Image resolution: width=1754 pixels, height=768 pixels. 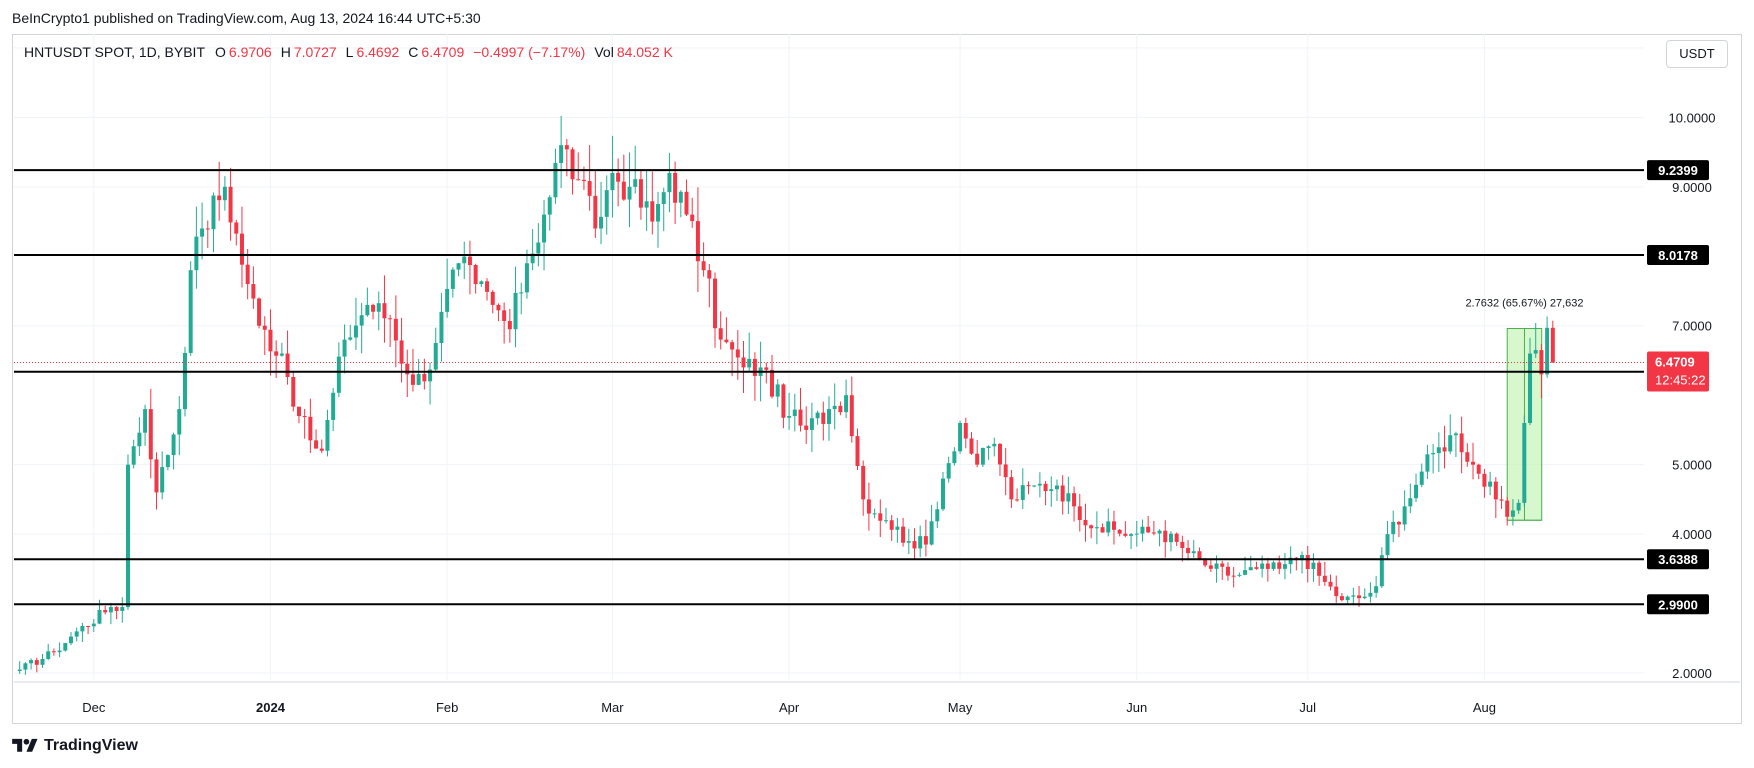 I want to click on last-price-badge: 6.4709 12:45:22, so click(x=1678, y=371).